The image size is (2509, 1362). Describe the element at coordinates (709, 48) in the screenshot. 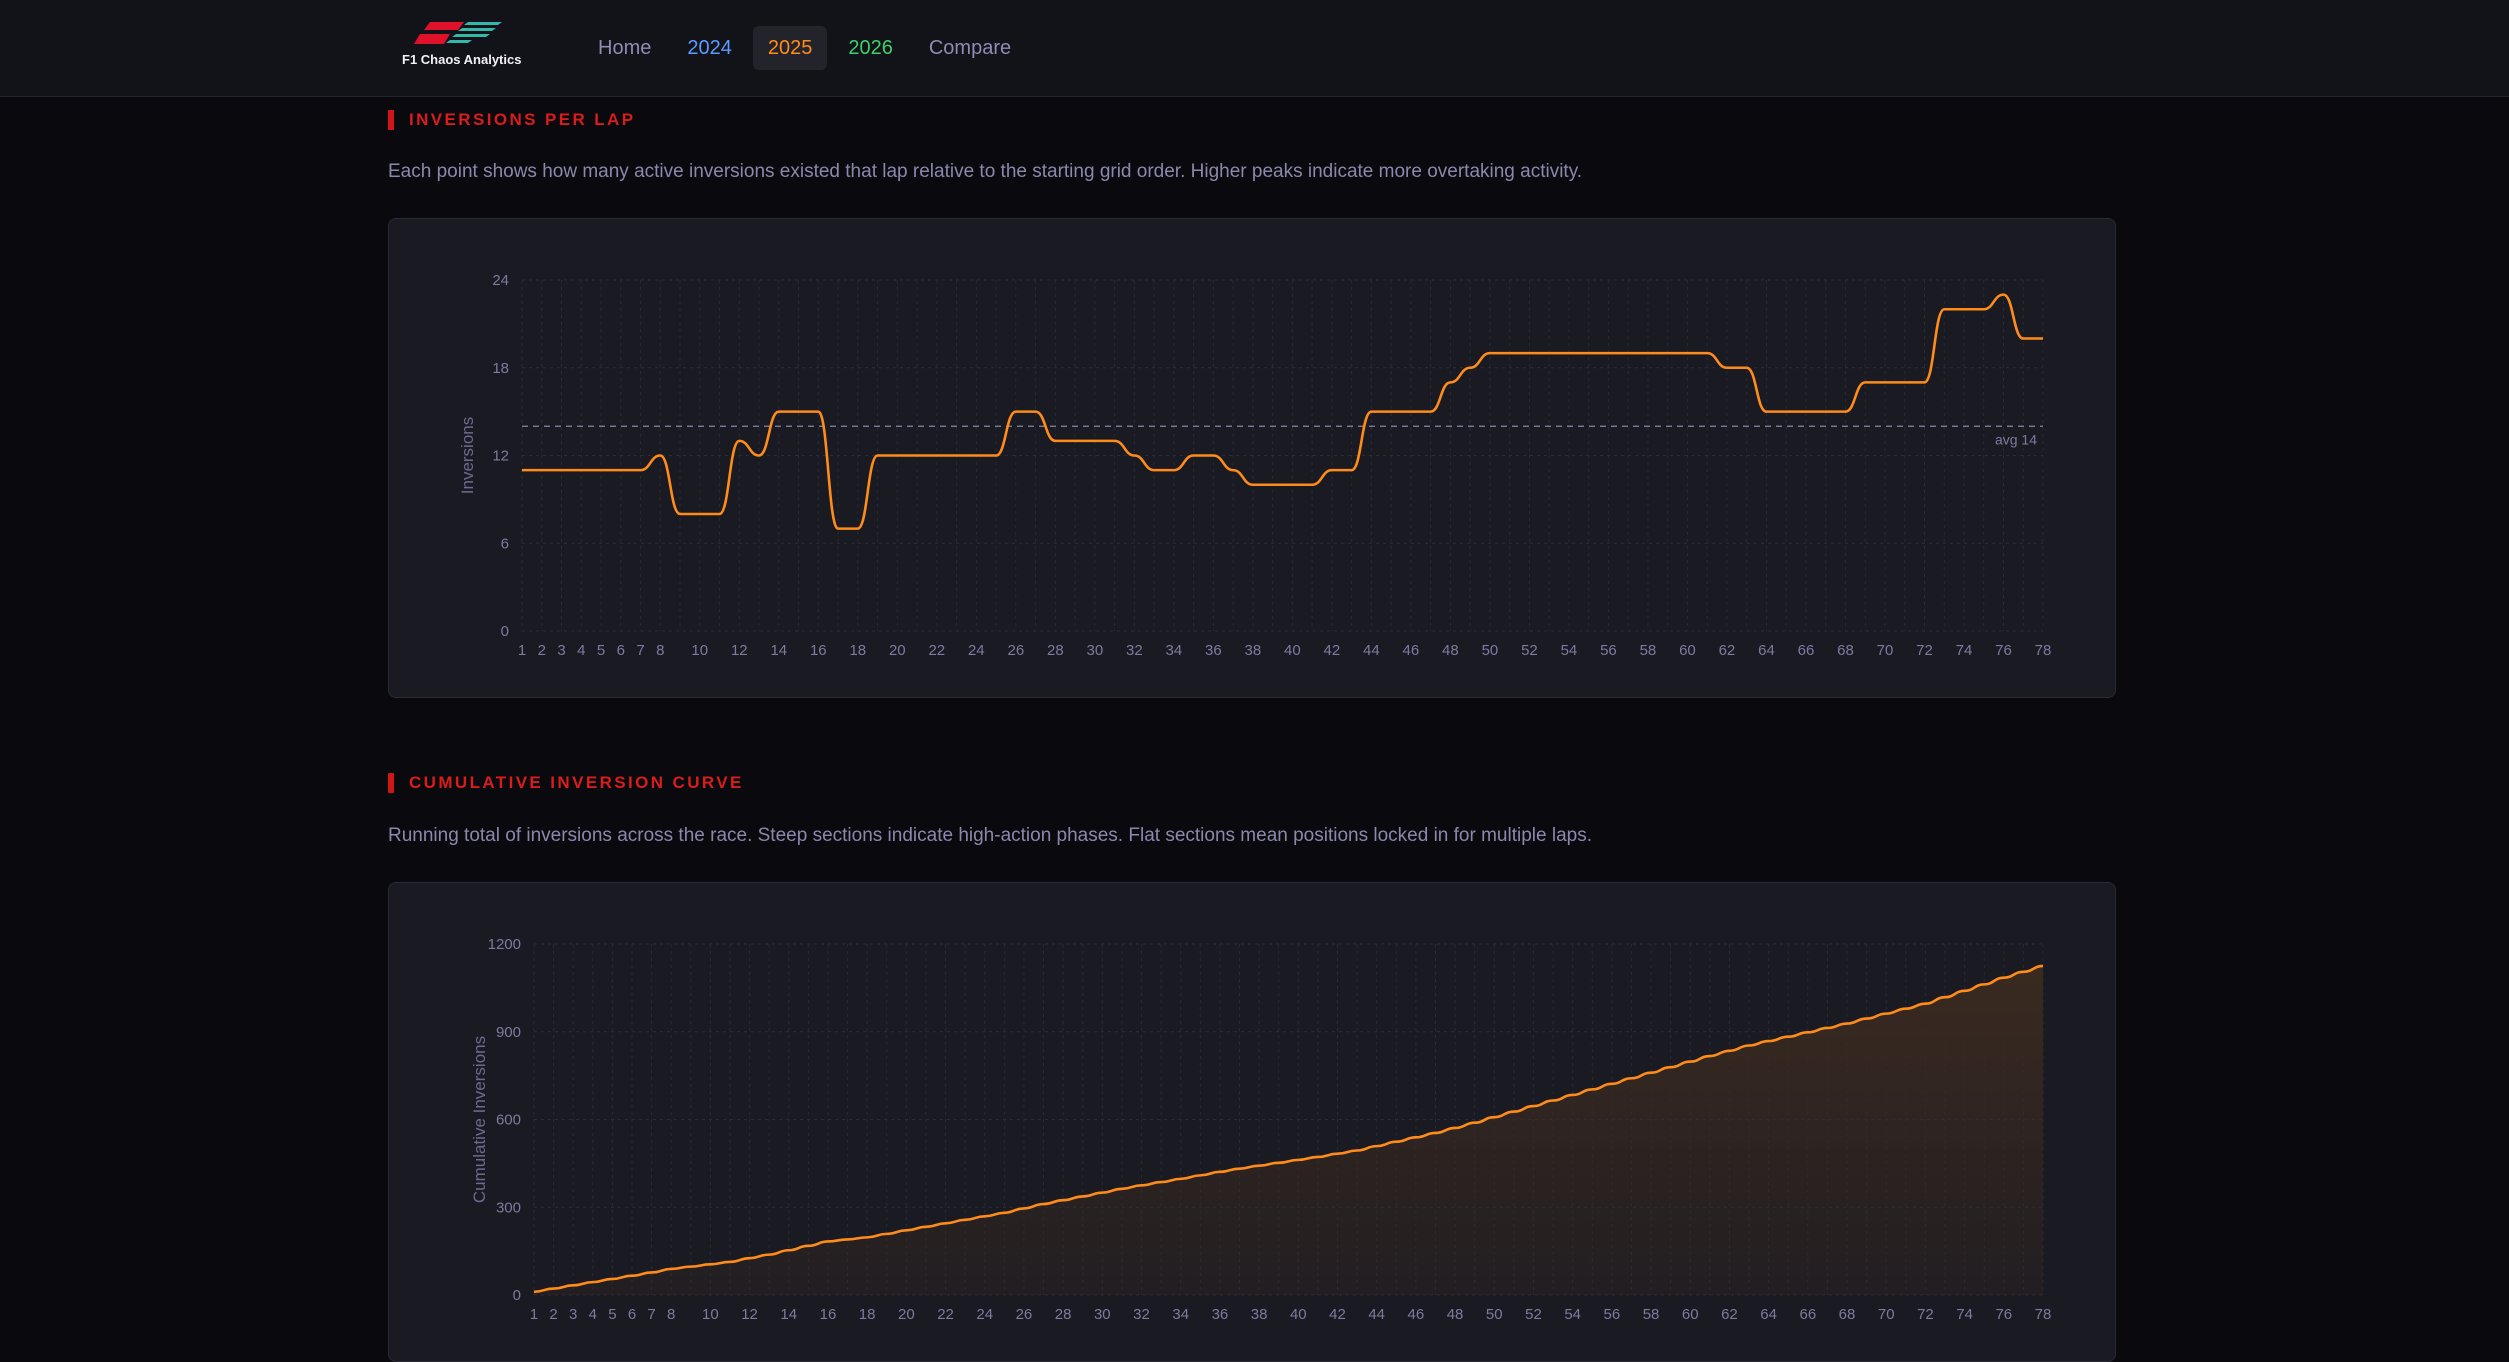

I see `nav-link-2024: 2024` at that location.